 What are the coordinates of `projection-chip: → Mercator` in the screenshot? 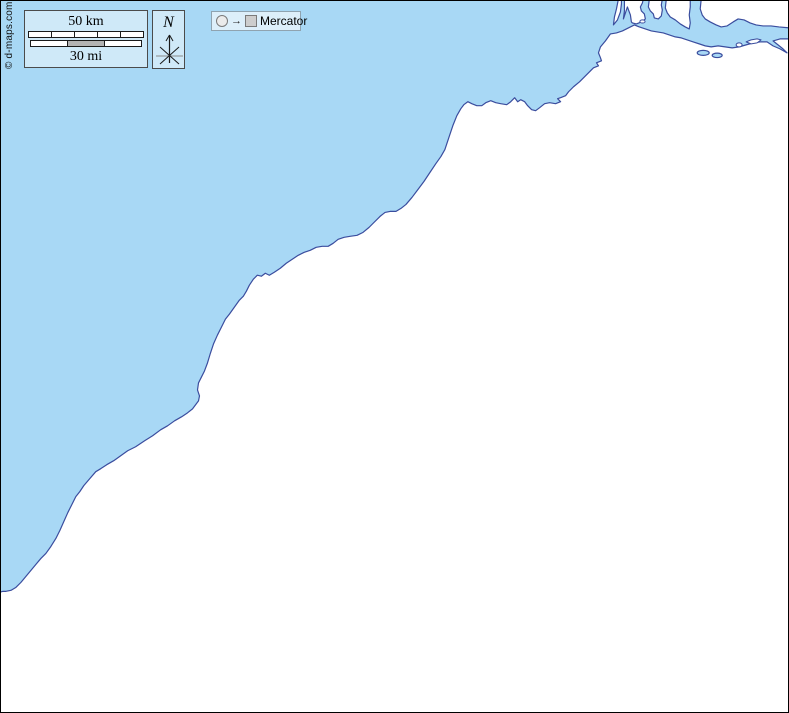 It's located at (259, 21).